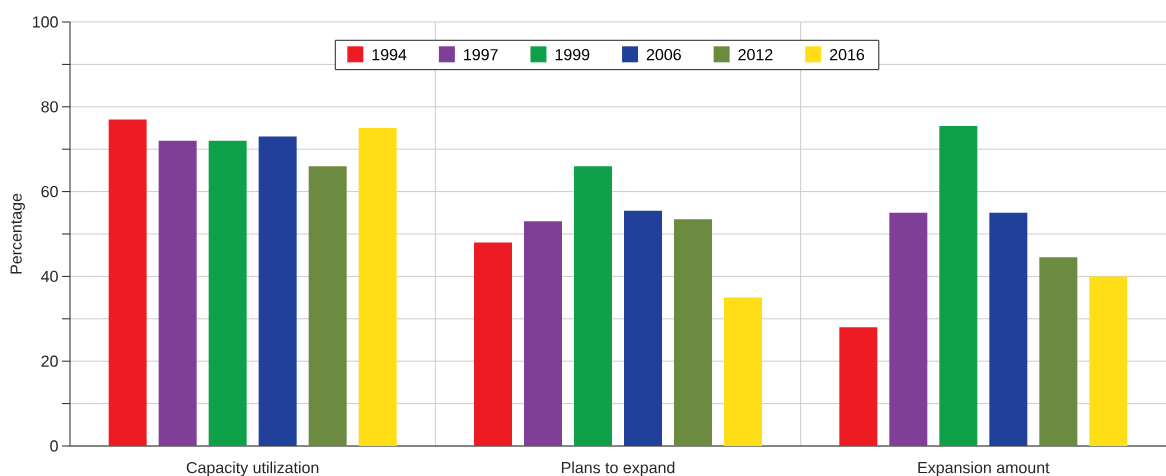 The height and width of the screenshot is (476, 1166). Describe the element at coordinates (755, 54) in the screenshot. I see `legend-label: 2012` at that location.